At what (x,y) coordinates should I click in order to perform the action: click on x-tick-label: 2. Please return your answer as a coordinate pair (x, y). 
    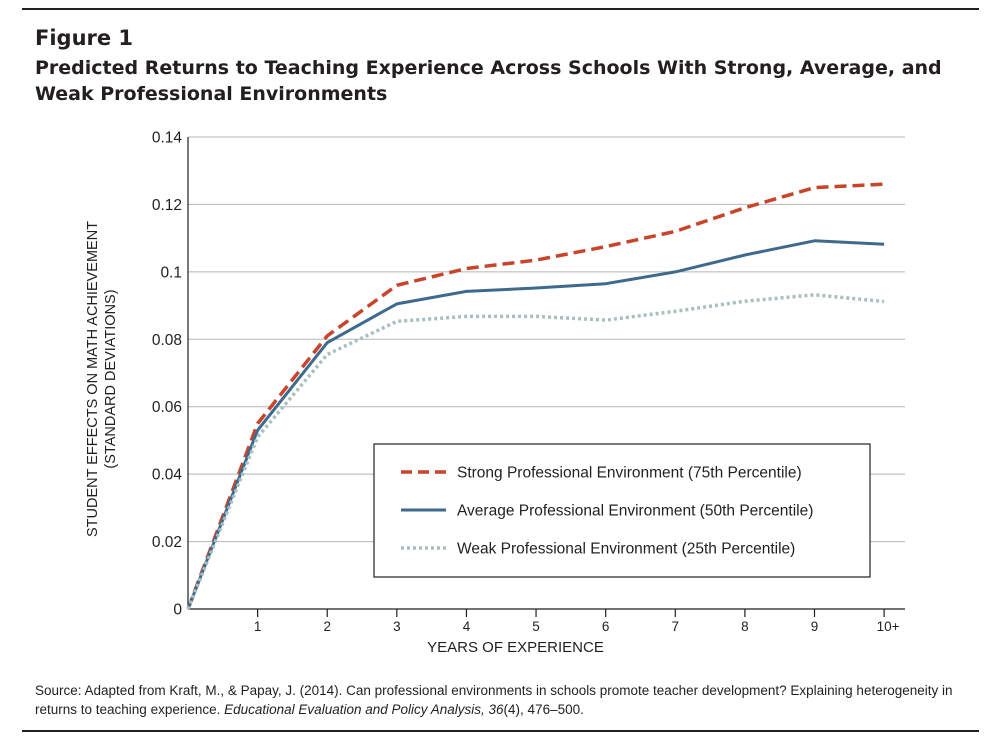
    Looking at the image, I should click on (327, 626).